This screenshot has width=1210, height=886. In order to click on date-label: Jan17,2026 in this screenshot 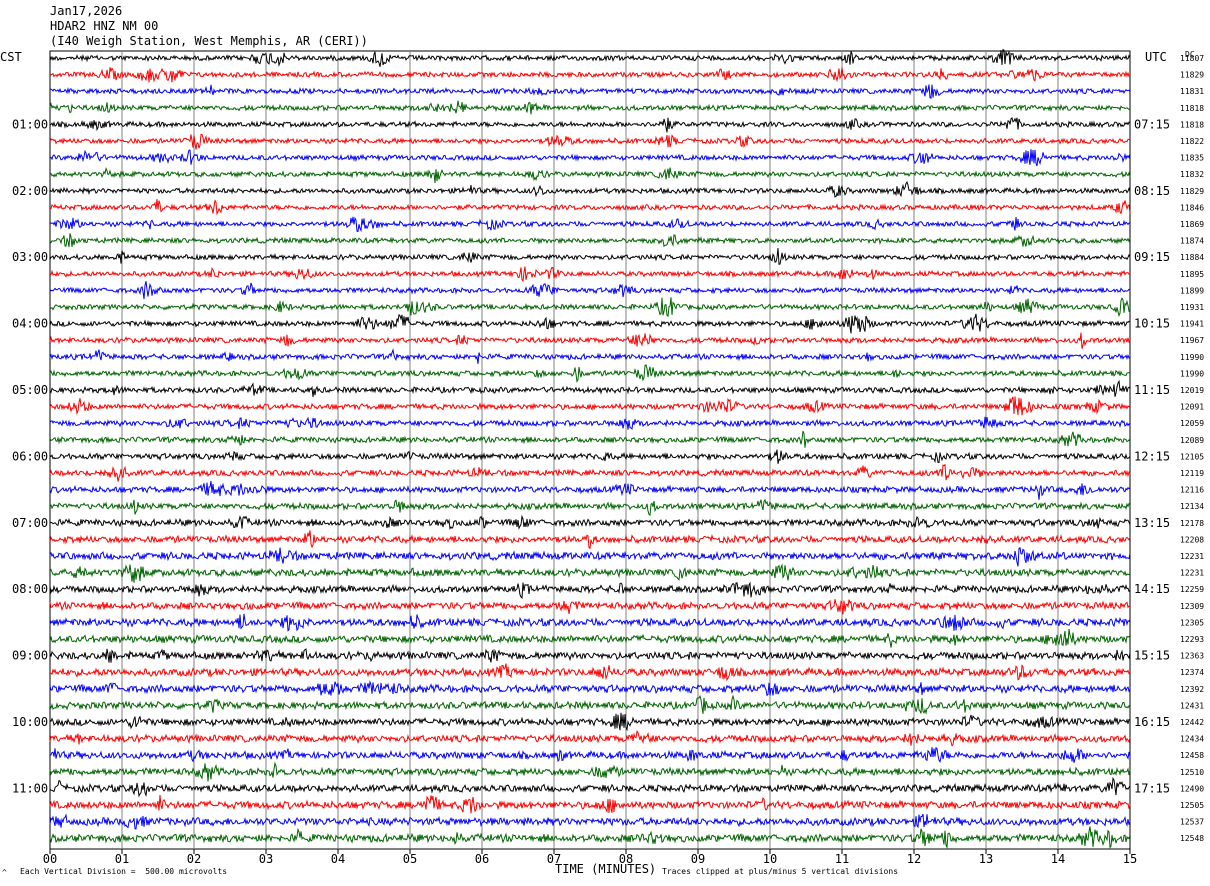, I will do `click(86, 11)`.